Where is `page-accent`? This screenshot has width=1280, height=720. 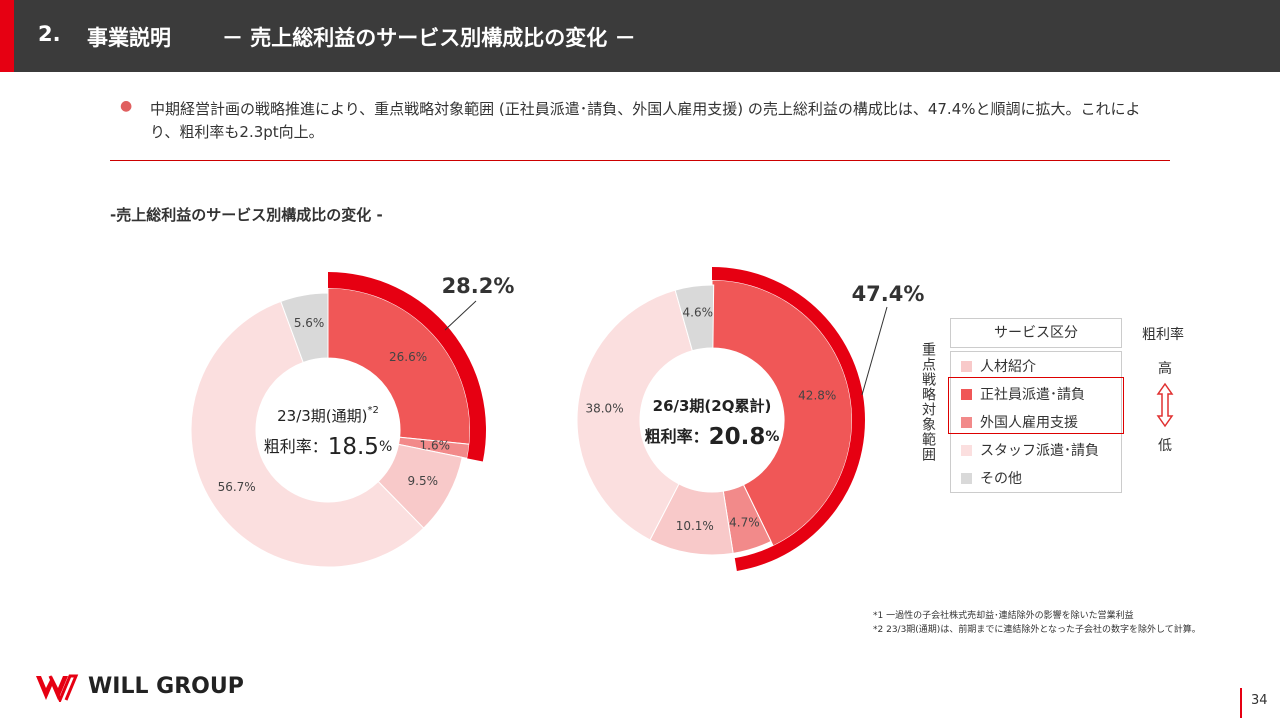
page-accent is located at coordinates (1241, 703).